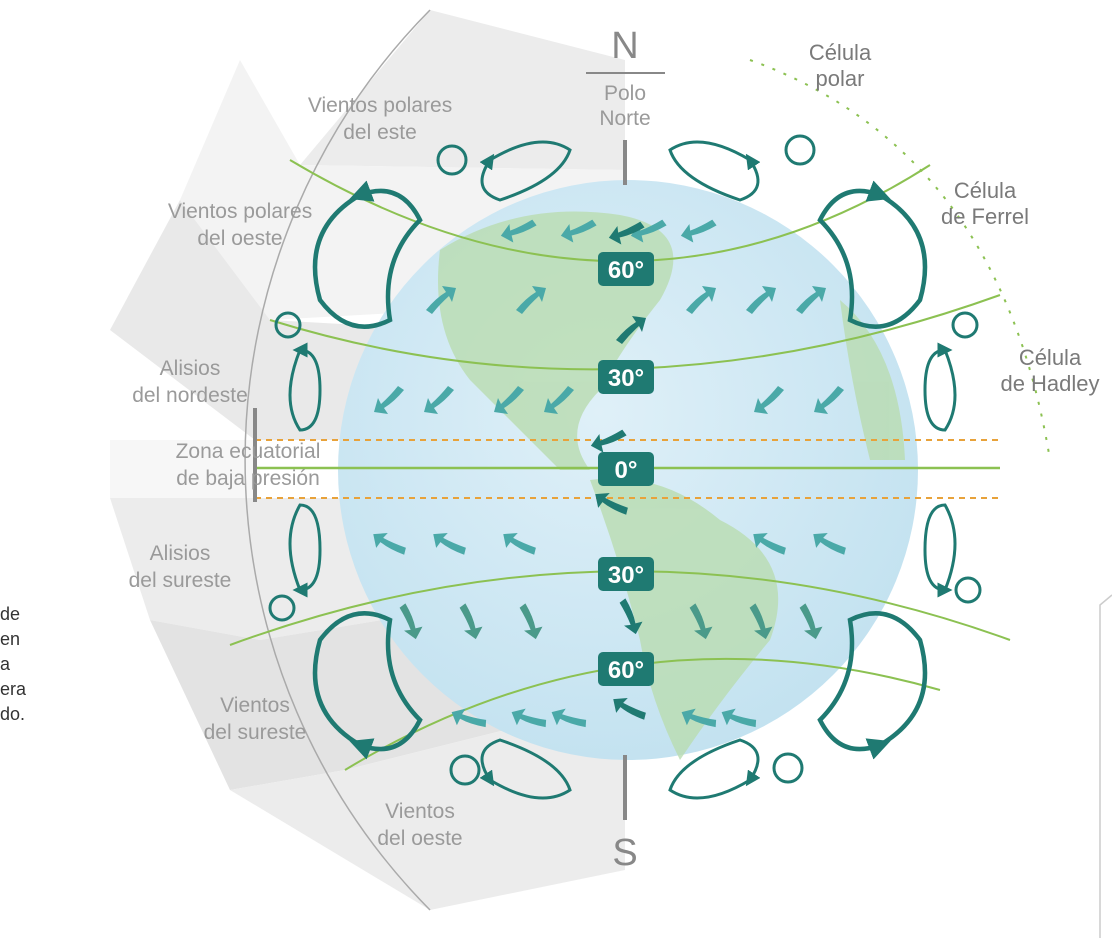 Image resolution: width=1112 pixels, height=938 pixels. Describe the element at coordinates (624, 118) in the screenshot. I see `north-pole-label: Norte` at that location.